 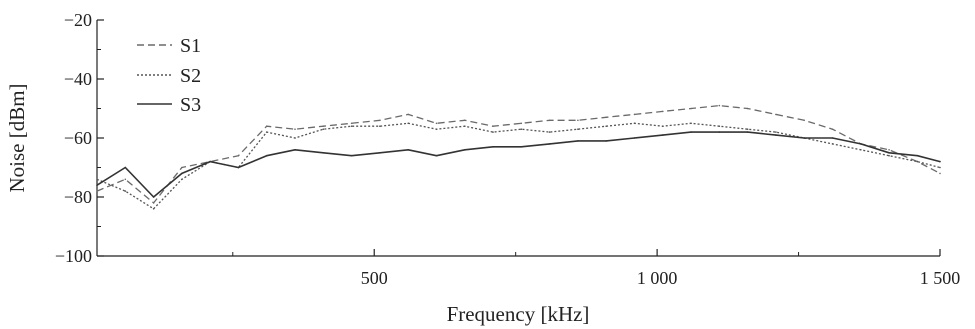 What do you see at coordinates (17, 137) in the screenshot?
I see `y-axis-title: Noise [dBm]` at bounding box center [17, 137].